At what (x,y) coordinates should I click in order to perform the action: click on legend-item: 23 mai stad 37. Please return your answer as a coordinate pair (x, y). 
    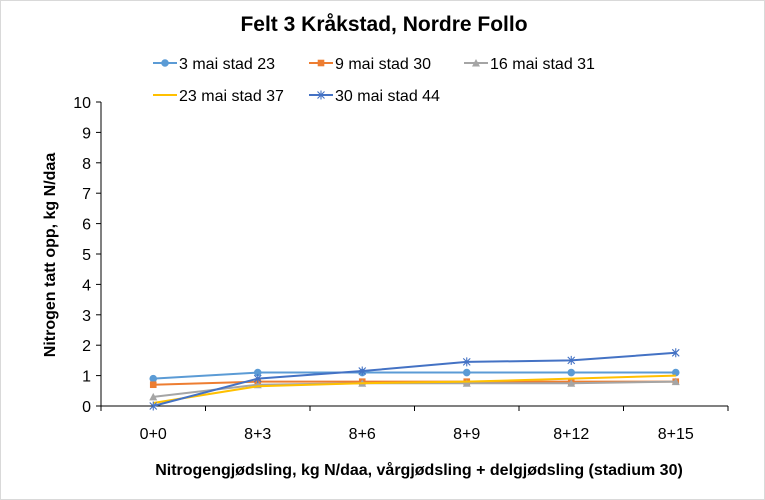
    Looking at the image, I should click on (218, 96).